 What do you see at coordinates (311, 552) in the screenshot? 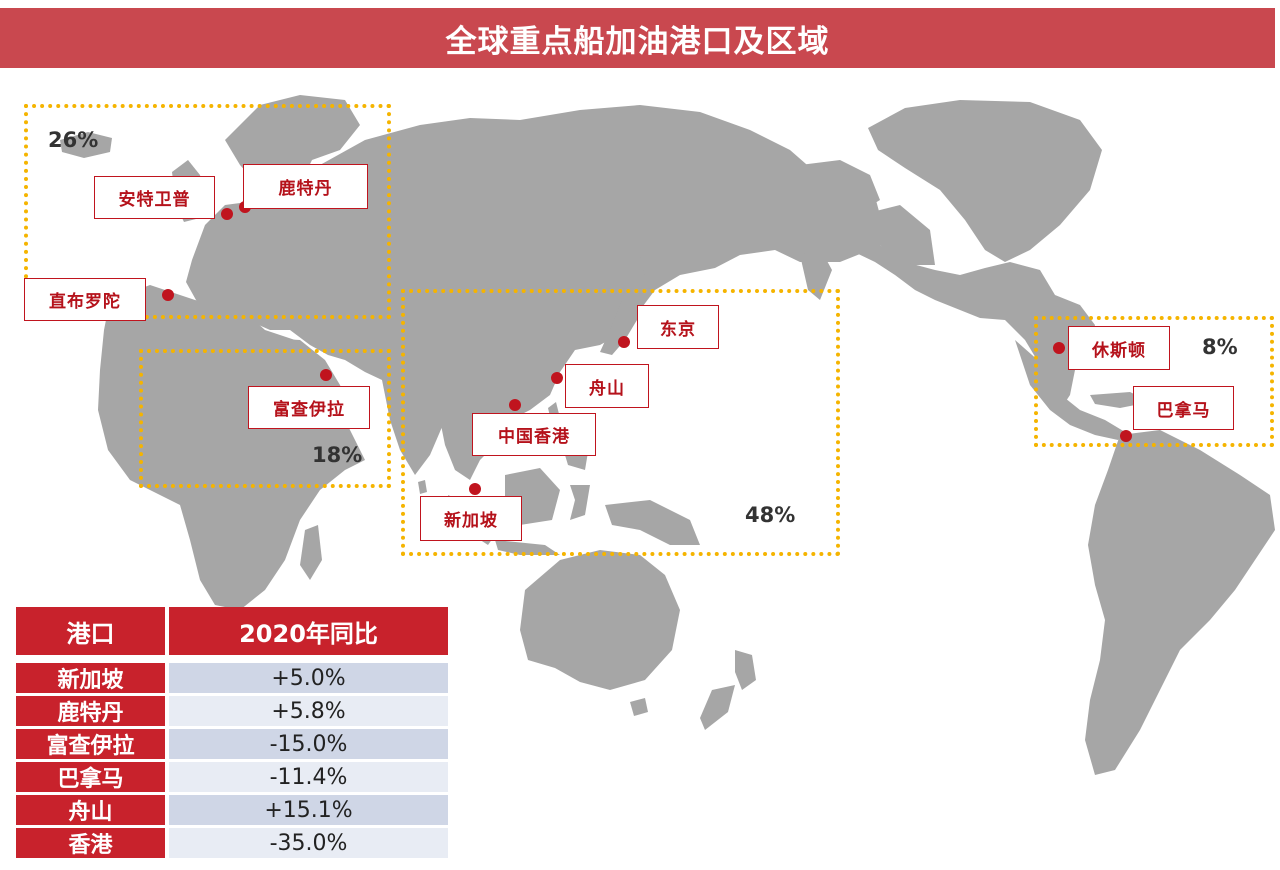
I see `land-madagascar` at bounding box center [311, 552].